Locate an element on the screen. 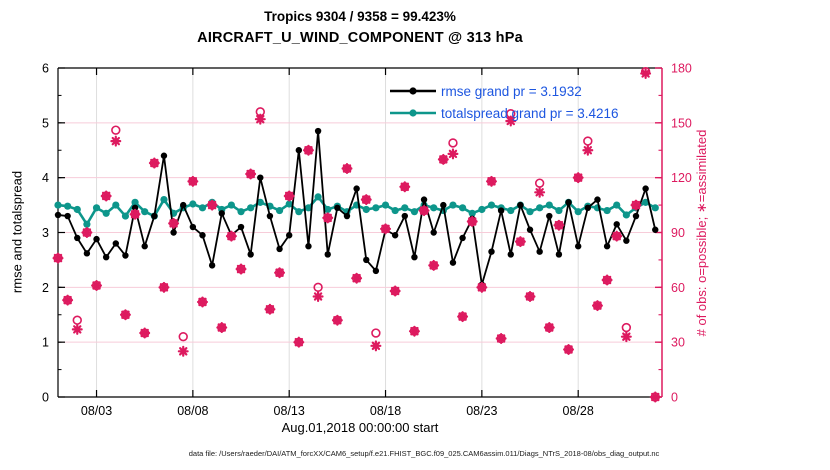 The width and height of the screenshot is (830, 470). chart-title-line1: Tropics 9304 / 9358 = 99.423% is located at coordinates (360, 16).